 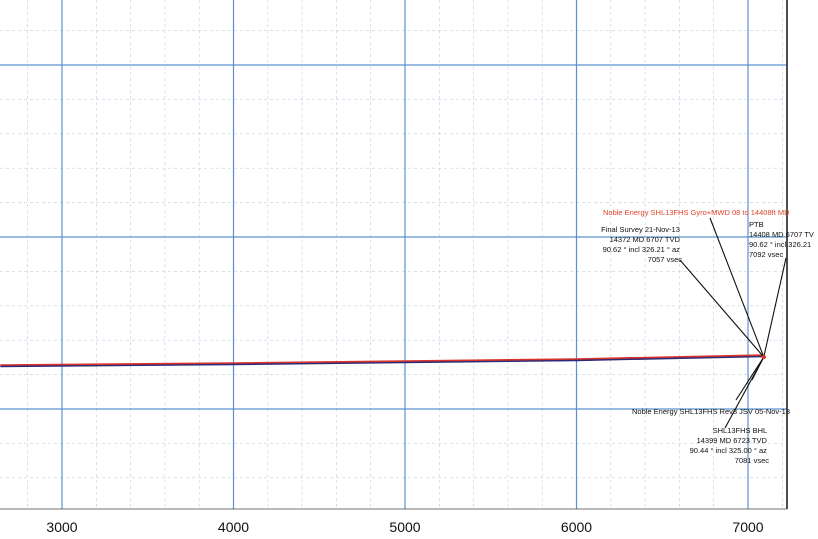 I want to click on x-tick-label: 5000, so click(x=404, y=527).